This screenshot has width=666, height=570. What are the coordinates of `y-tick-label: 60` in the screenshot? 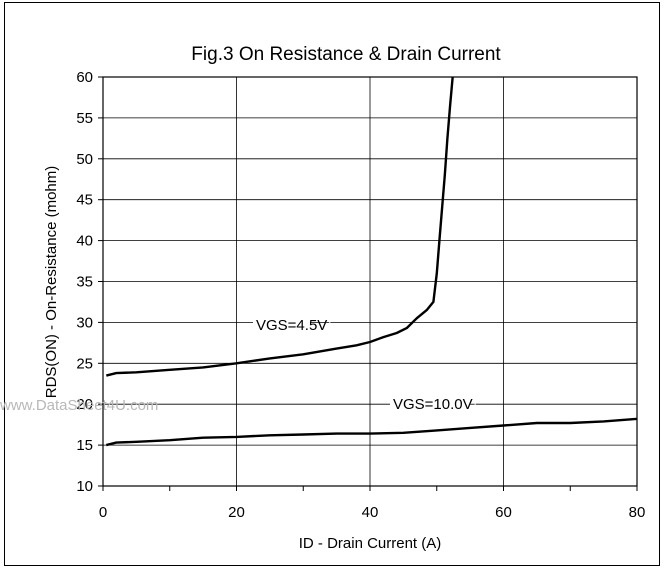 It's located at (84, 77).